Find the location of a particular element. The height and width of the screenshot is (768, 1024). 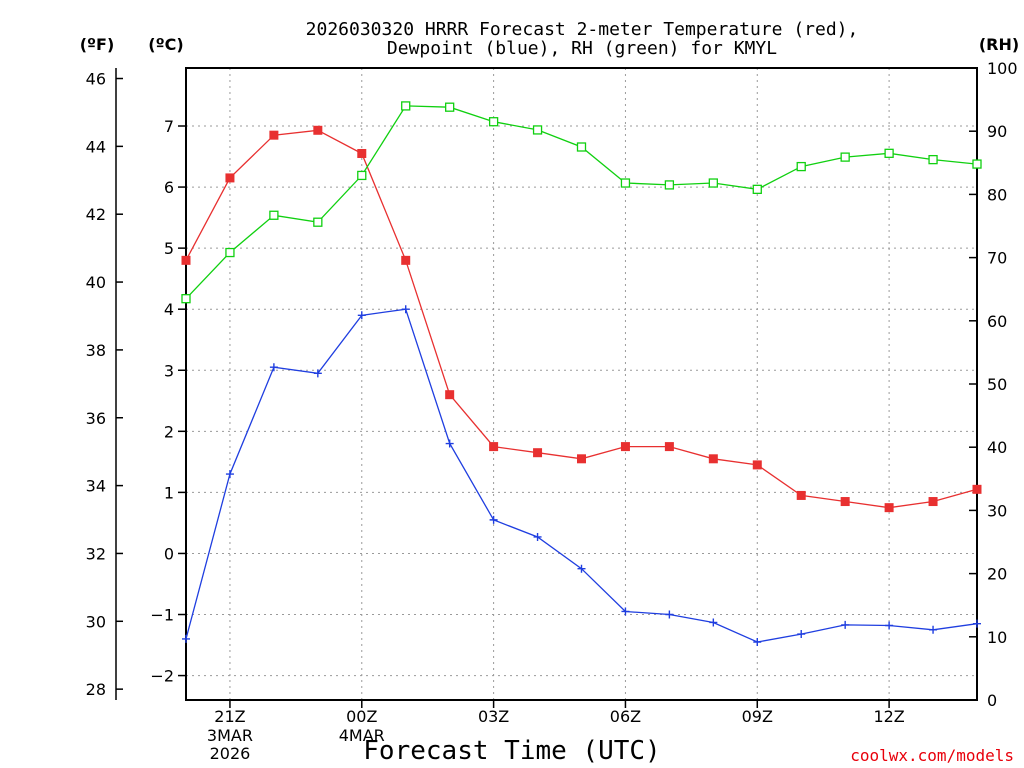

rh-tick-label: 80 is located at coordinates (997, 194).